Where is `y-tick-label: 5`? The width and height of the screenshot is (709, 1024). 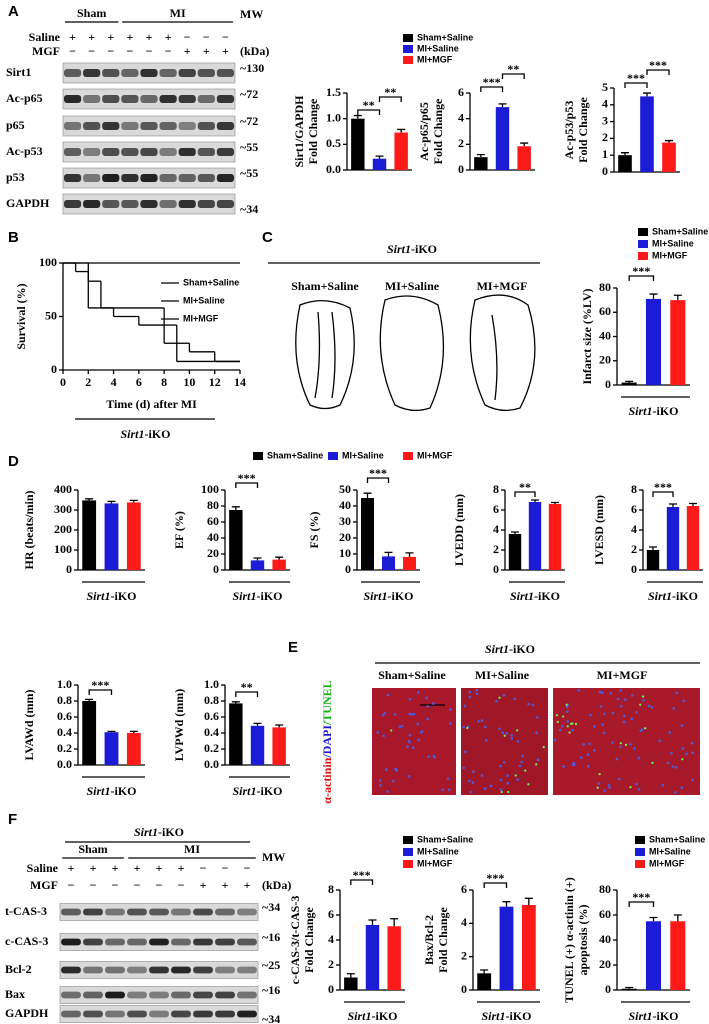
y-tick-label: 5 is located at coordinates (605, 87).